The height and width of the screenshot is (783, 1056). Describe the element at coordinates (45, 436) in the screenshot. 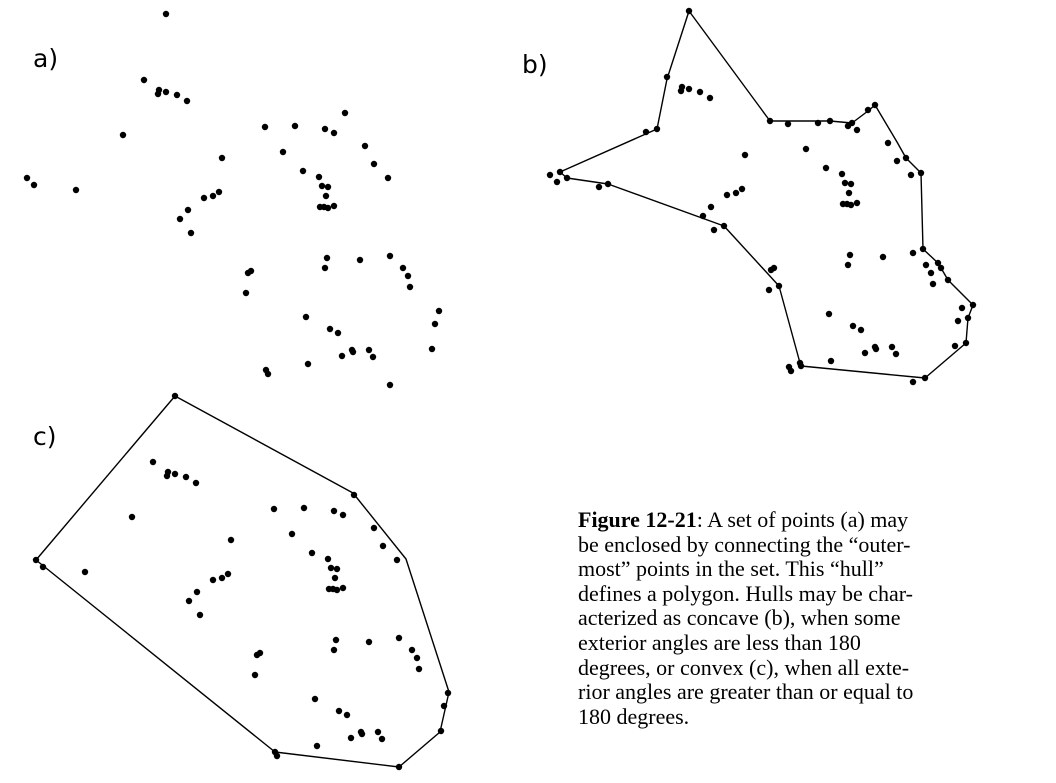

I see `panel-label-c: c)` at that location.